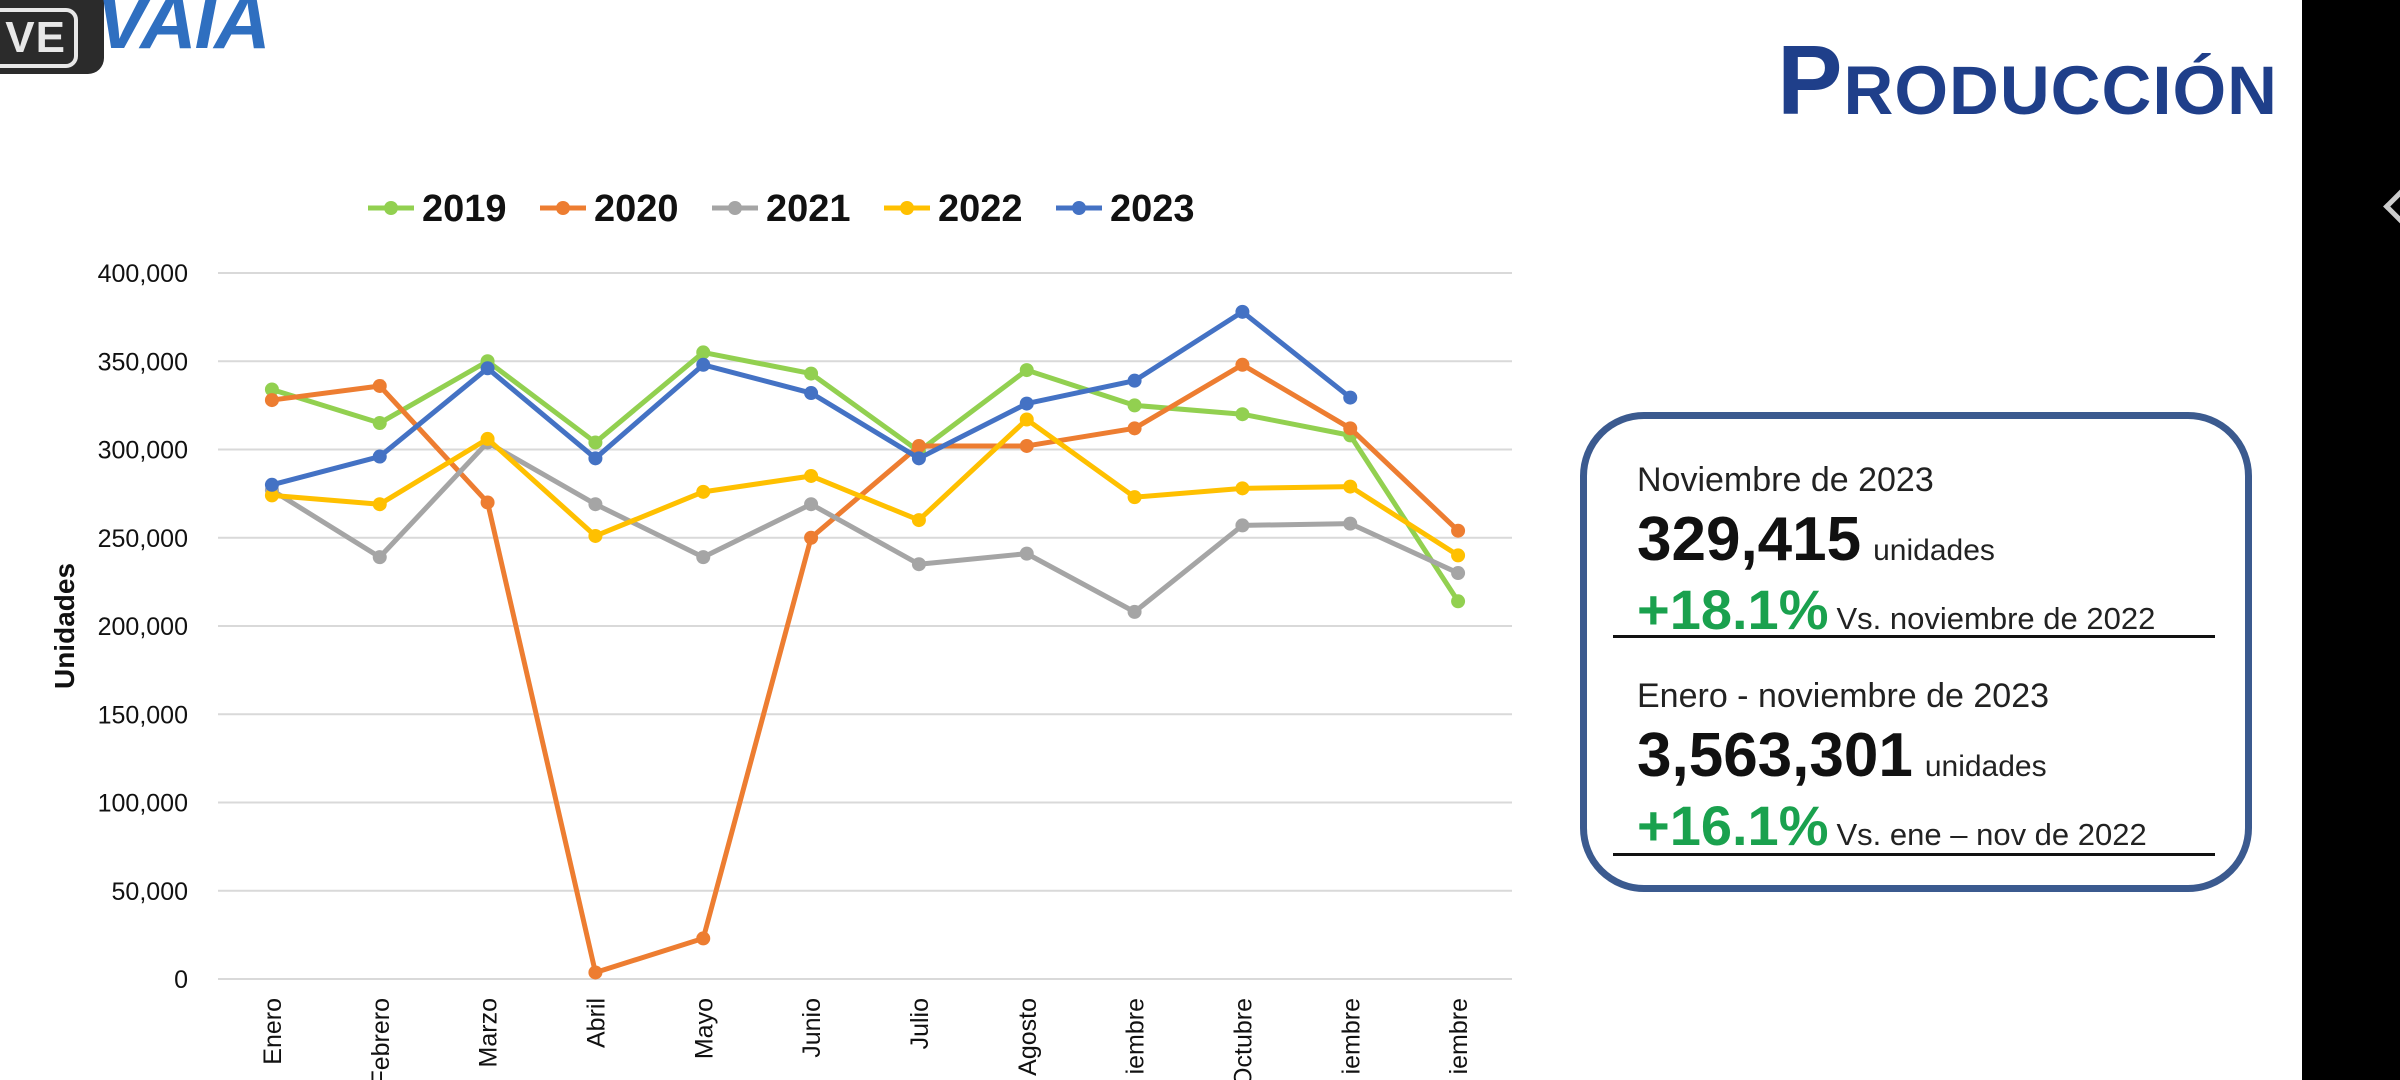  I want to click on legend-label: 2021, so click(808, 209).